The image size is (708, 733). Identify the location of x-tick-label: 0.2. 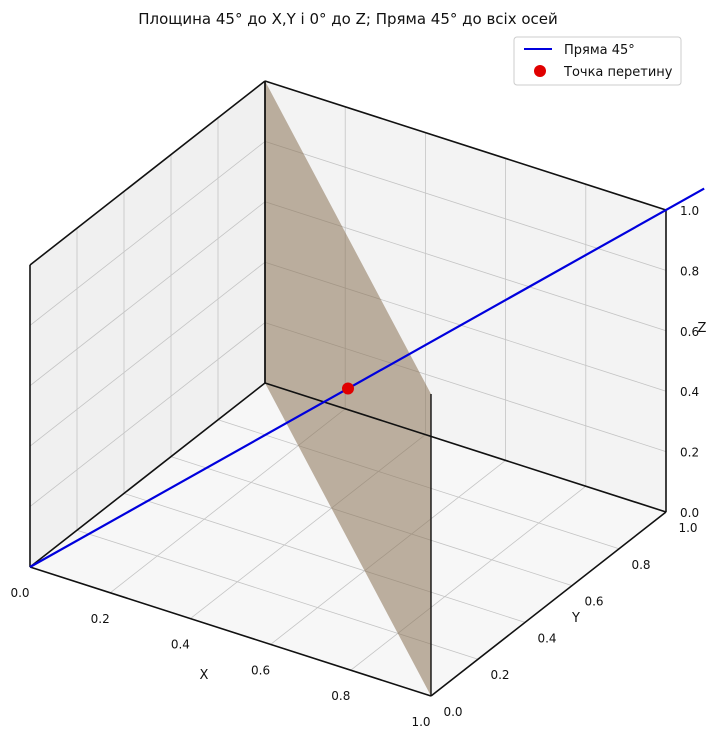
(100, 619).